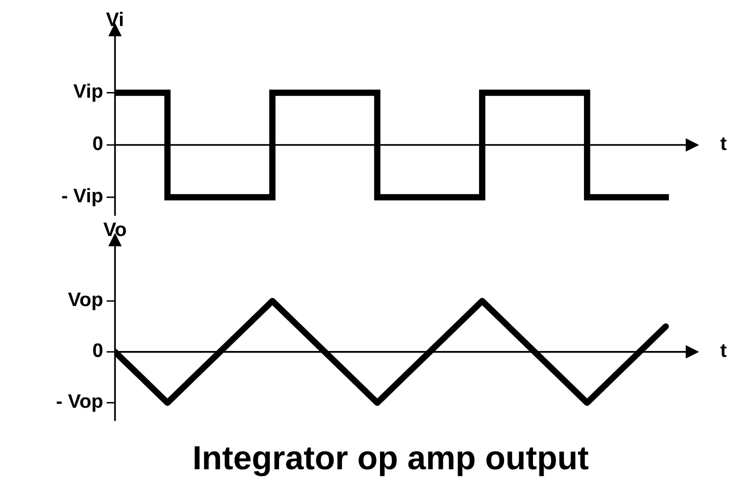 This screenshot has height=485, width=737. I want to click on text: Vip, so click(87, 93).